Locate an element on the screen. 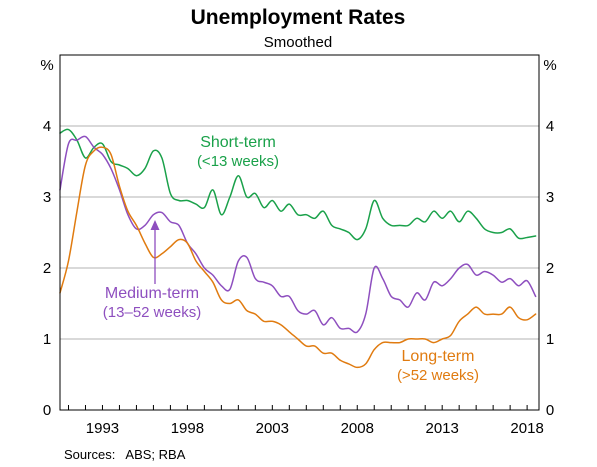 The height and width of the screenshot is (467, 597). y-tick-left-1: 1 is located at coordinates (47, 339).